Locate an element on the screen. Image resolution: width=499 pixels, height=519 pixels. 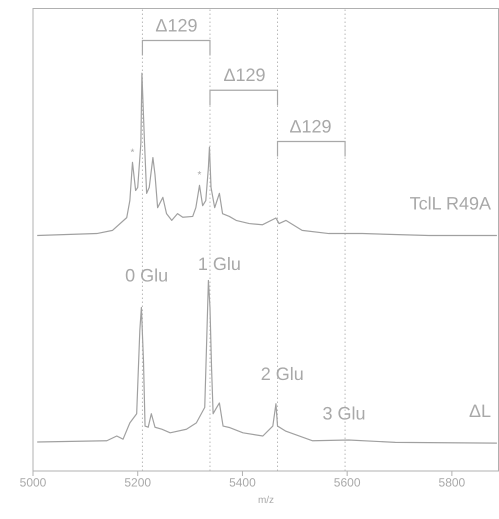
annotation: 1 Glu is located at coordinates (219, 264).